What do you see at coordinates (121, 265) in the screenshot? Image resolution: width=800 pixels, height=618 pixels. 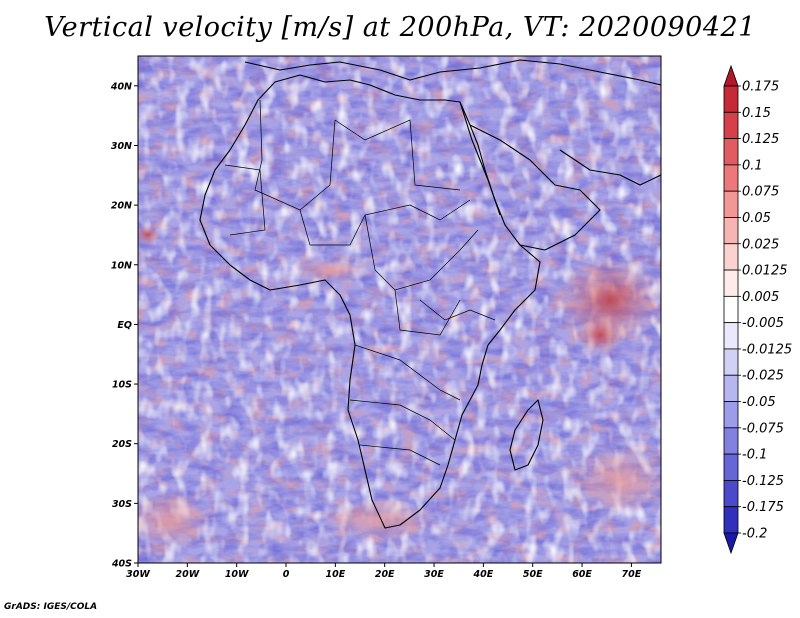 I see `y-tick-label: 10N` at bounding box center [121, 265].